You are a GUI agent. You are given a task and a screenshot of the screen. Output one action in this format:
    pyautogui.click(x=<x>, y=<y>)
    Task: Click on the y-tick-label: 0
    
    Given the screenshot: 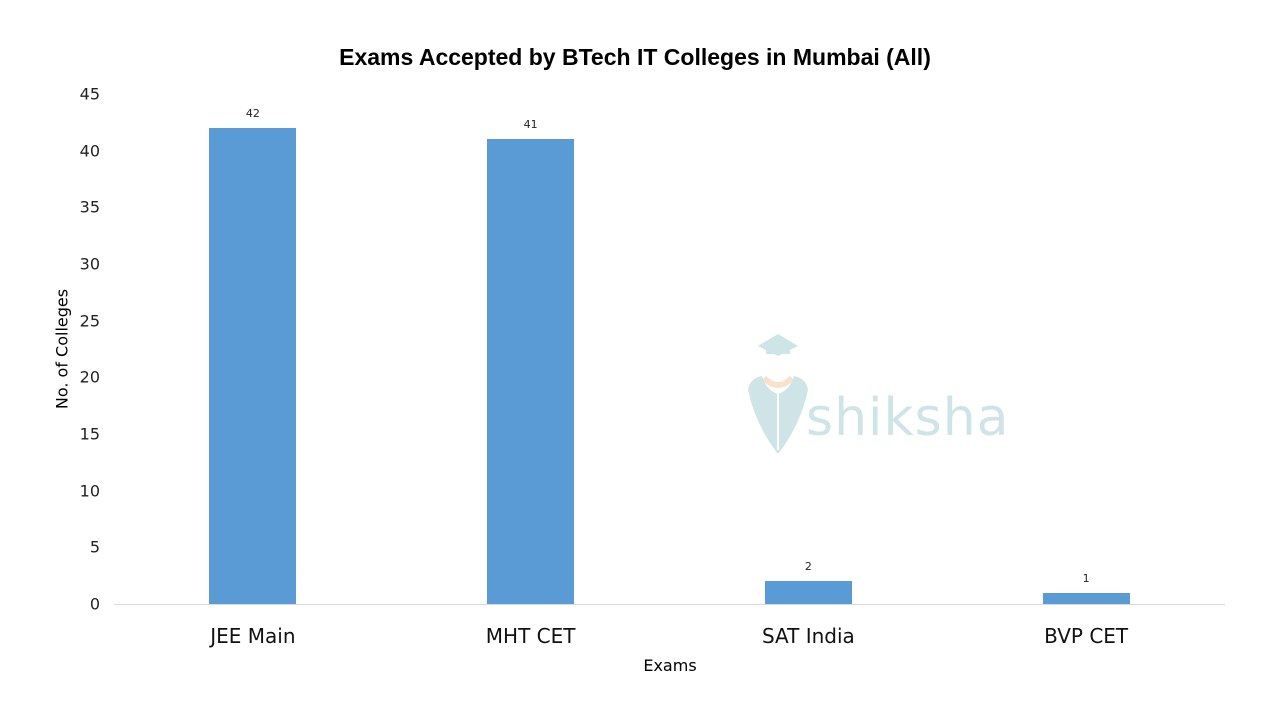 What is the action you would take?
    pyautogui.click(x=94, y=604)
    